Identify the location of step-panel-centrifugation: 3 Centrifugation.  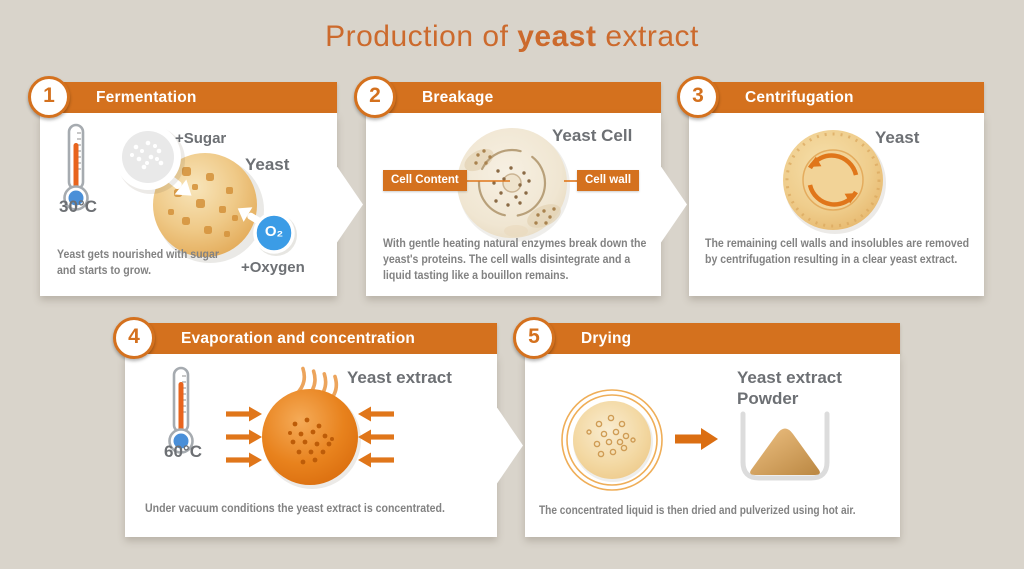
(830, 186).